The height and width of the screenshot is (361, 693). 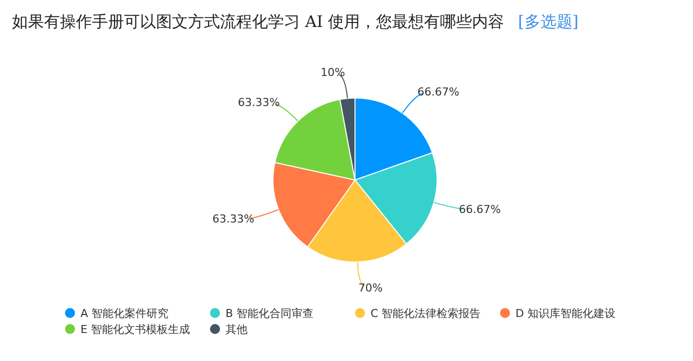 What do you see at coordinates (258, 21) in the screenshot?
I see `chart-title: 如果有操作手册可以图文方式流程化学习 AI 使用，您最想有哪些内容` at bounding box center [258, 21].